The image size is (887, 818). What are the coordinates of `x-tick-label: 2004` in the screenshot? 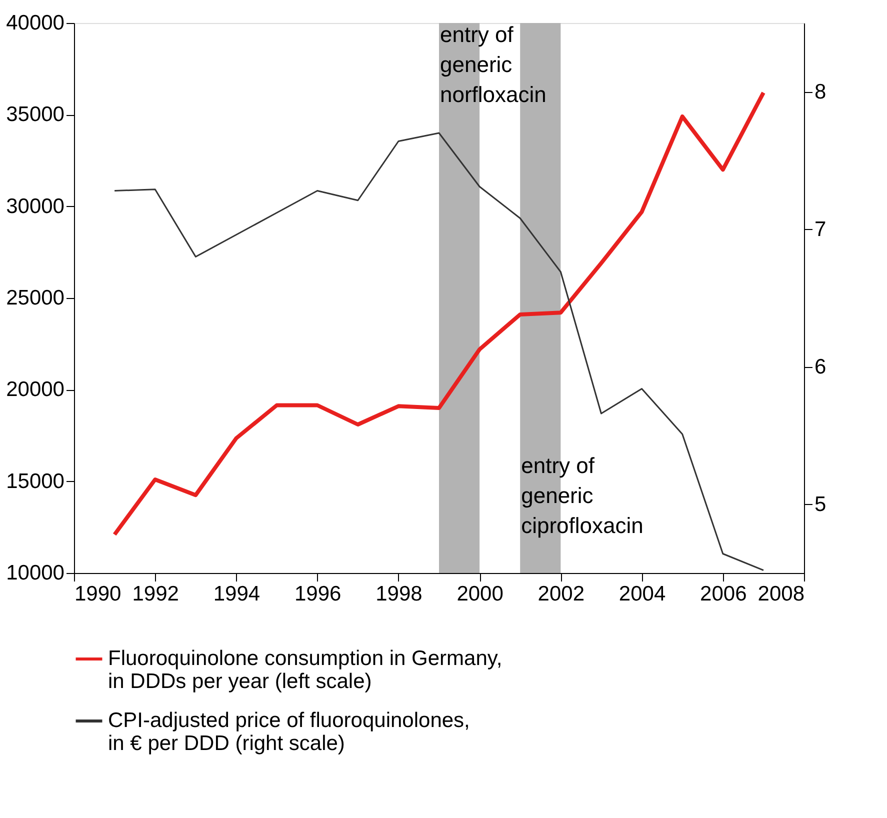 It's located at (642, 594).